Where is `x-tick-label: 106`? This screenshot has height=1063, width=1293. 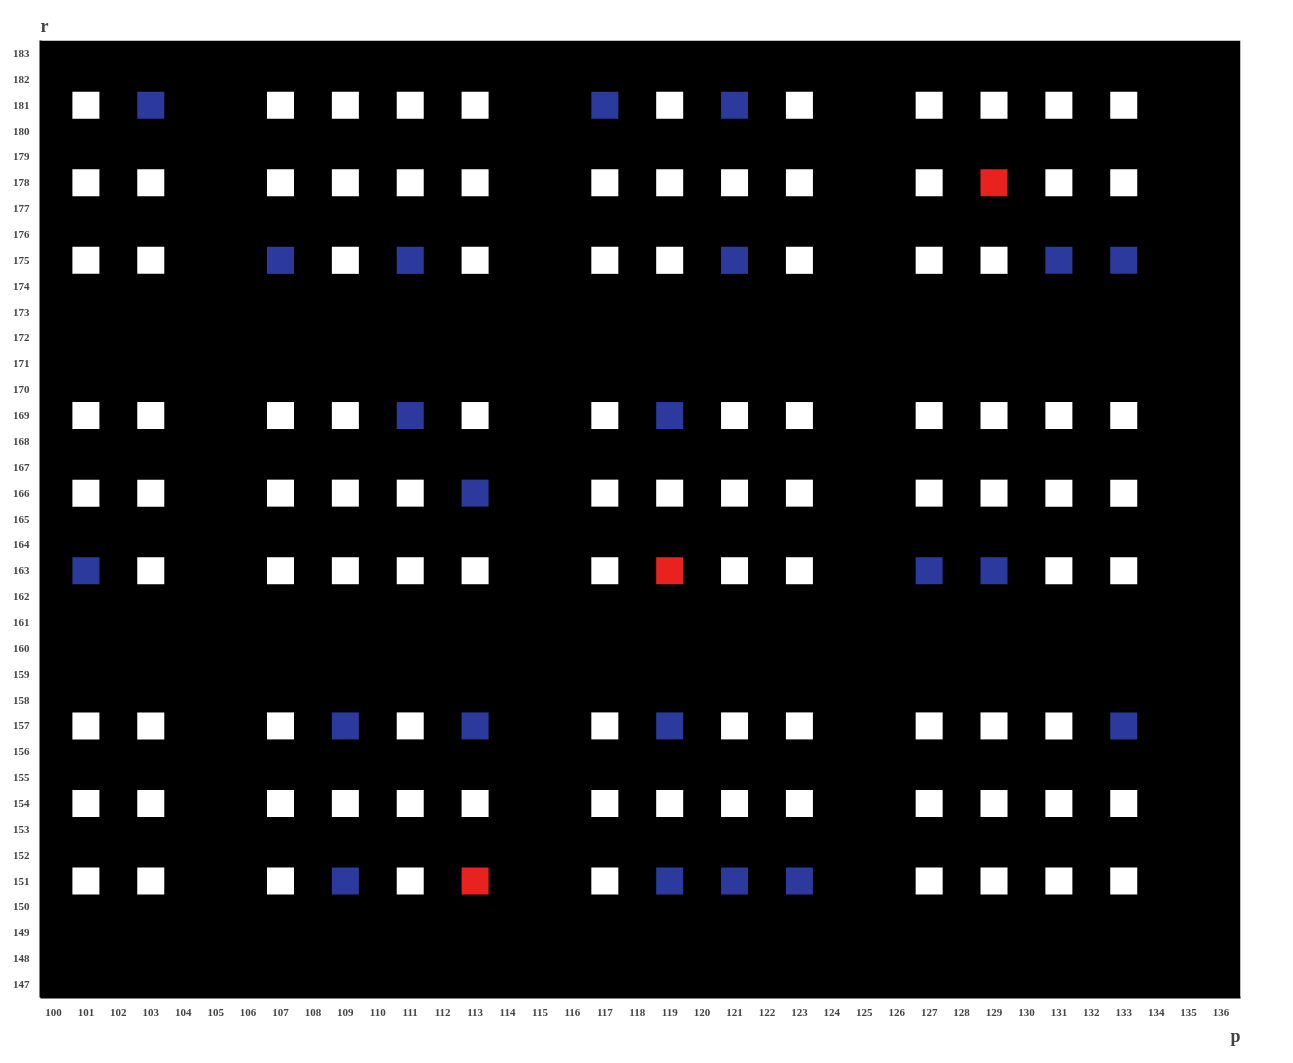 x-tick-label: 106 is located at coordinates (248, 1011).